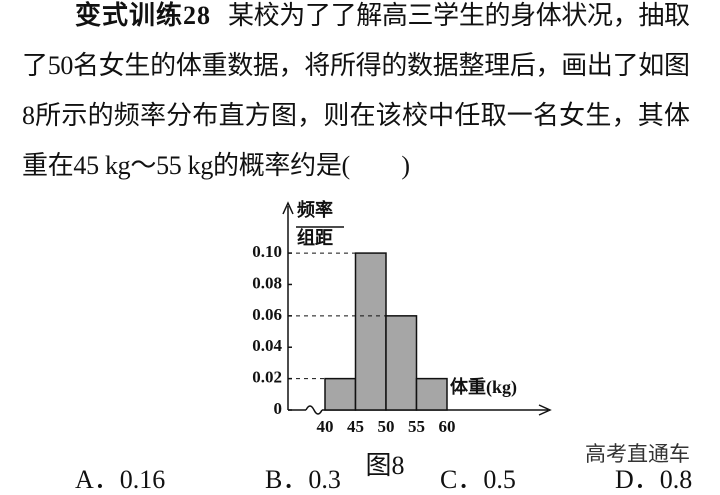 This screenshot has height=495, width=720. I want to click on x-tick-label: 60, so click(447, 426).